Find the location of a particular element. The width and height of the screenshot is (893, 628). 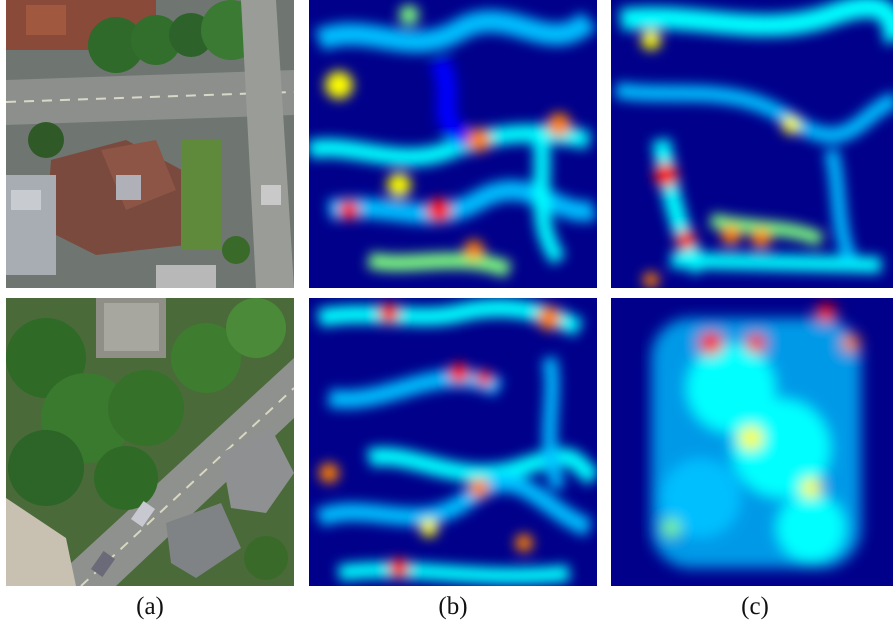

heatmap-b-top is located at coordinates (453, 144).